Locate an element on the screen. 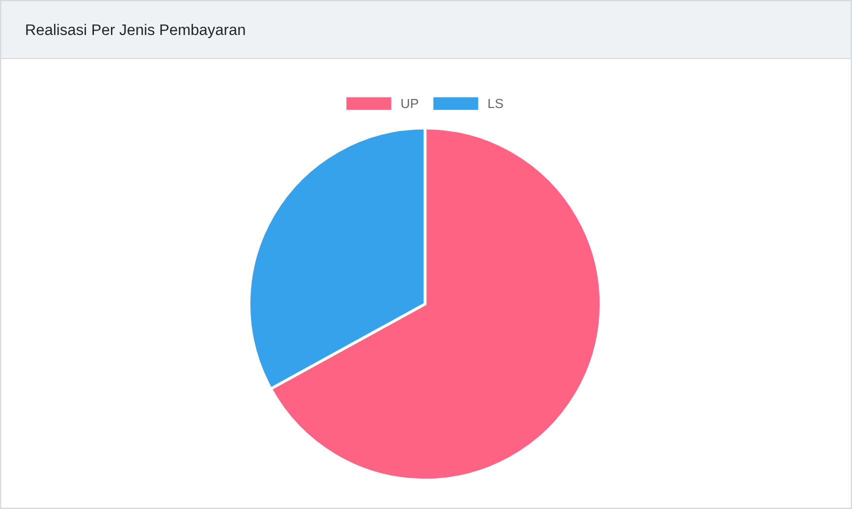 The height and width of the screenshot is (509, 852). legend-label: UP is located at coordinates (410, 103).